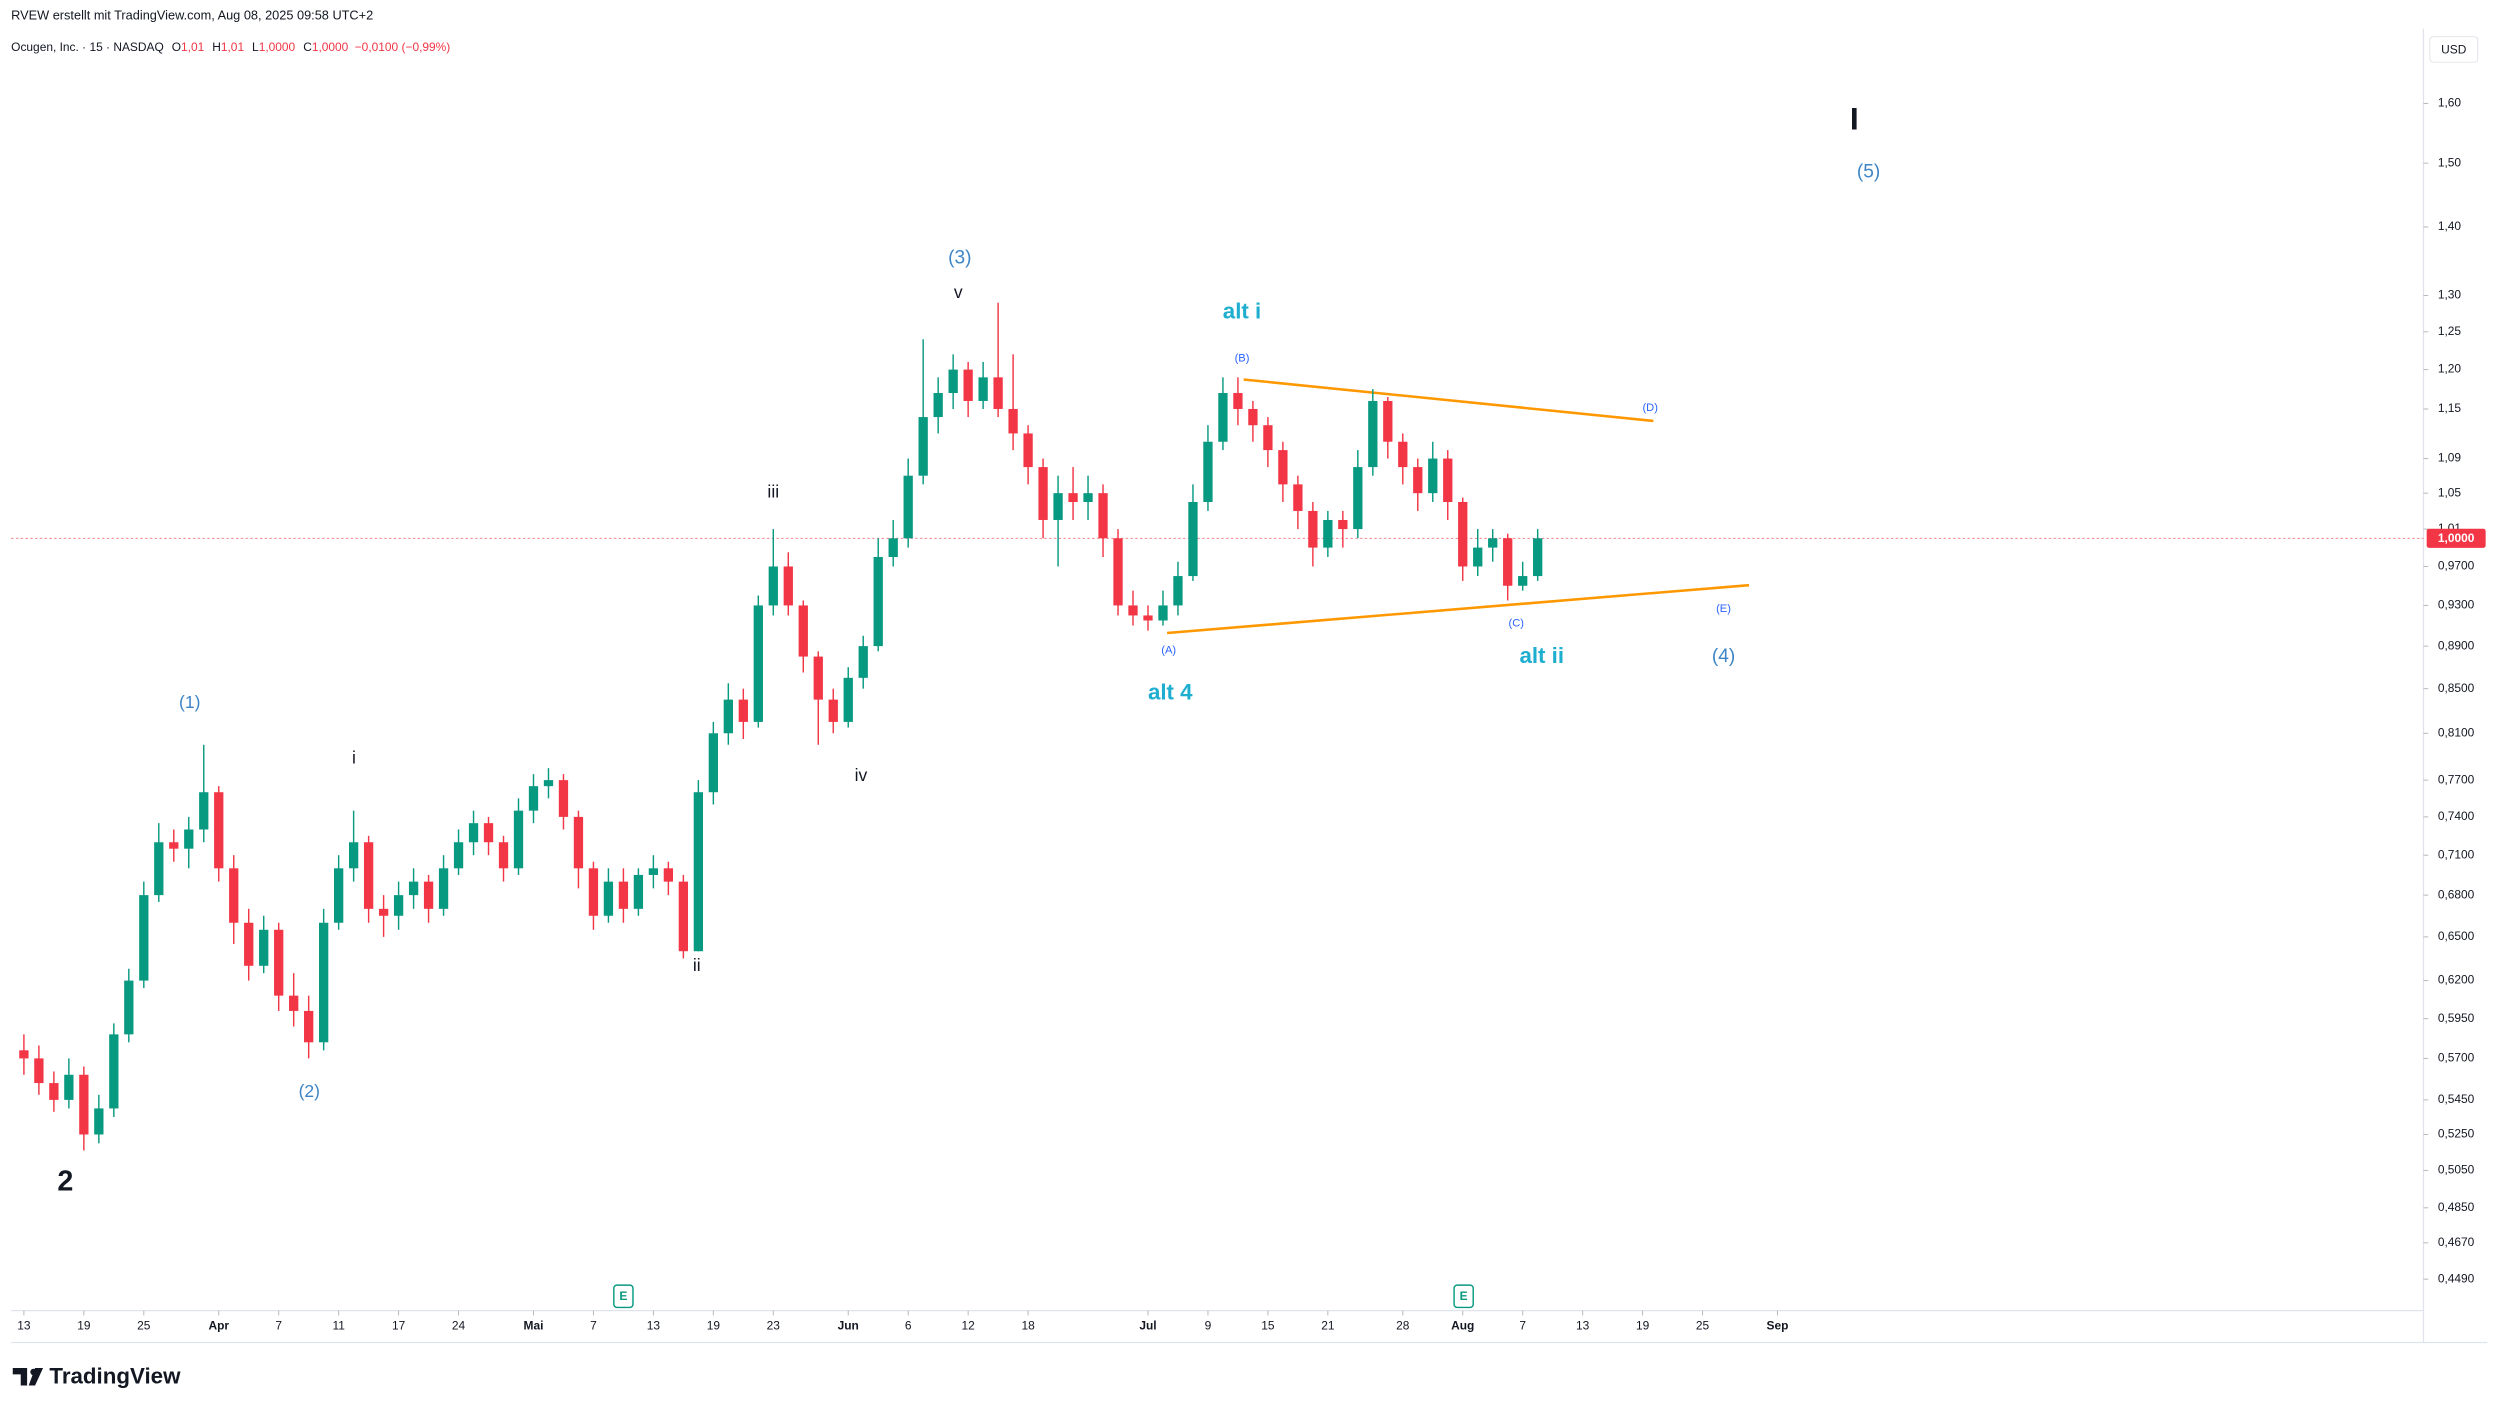 The width and height of the screenshot is (2500, 1413). I want to click on logo: TradingView, so click(96, 1375).